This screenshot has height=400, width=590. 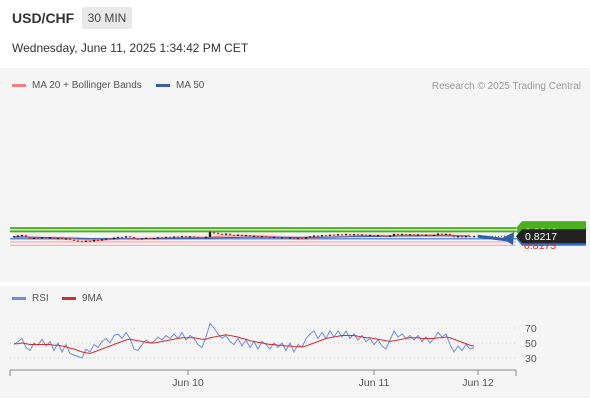 What do you see at coordinates (92, 298) in the screenshot?
I see `ma9-legend-label: 9MA` at bounding box center [92, 298].